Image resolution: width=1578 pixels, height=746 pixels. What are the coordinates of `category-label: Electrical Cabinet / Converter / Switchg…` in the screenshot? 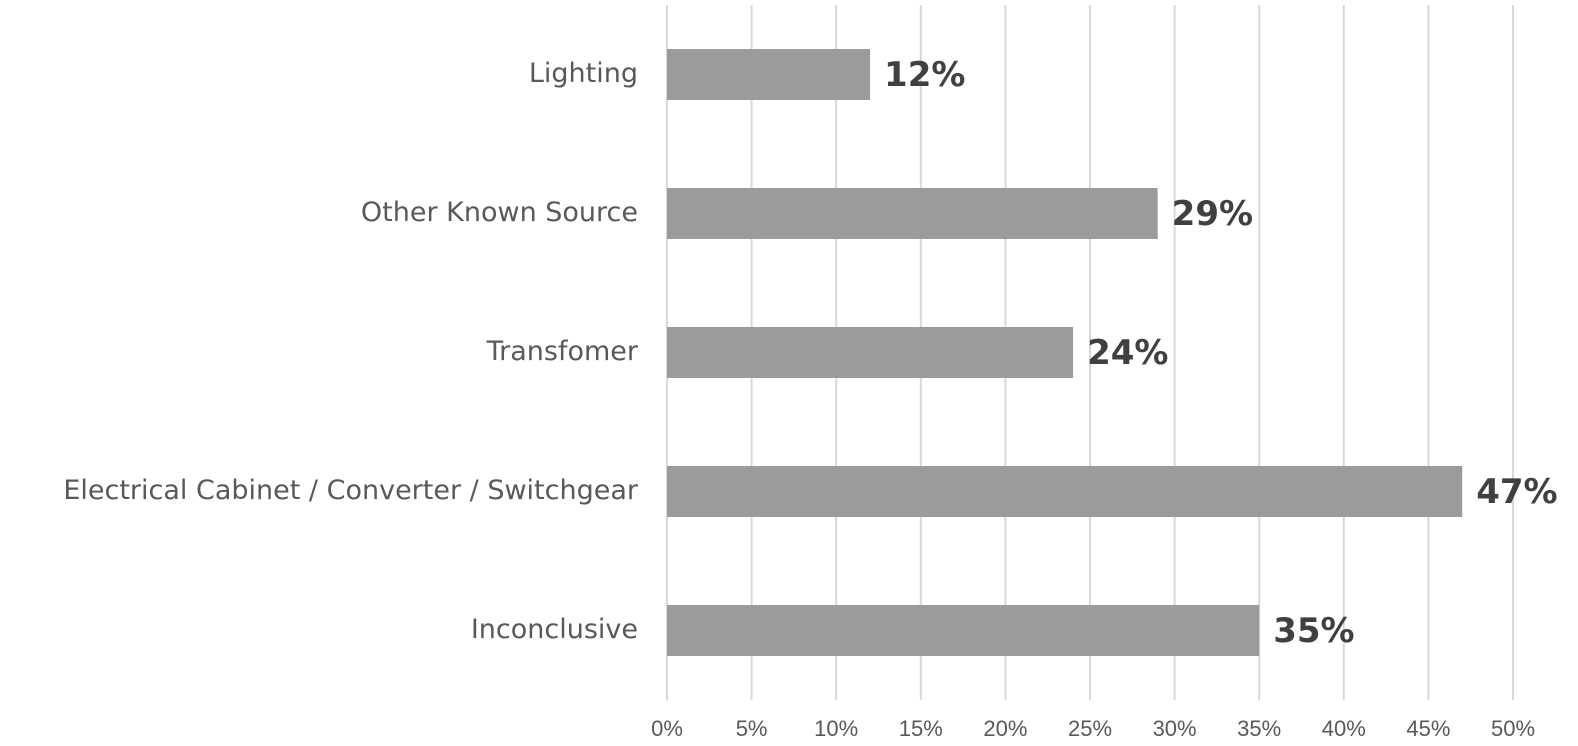 It's located at (351, 490).